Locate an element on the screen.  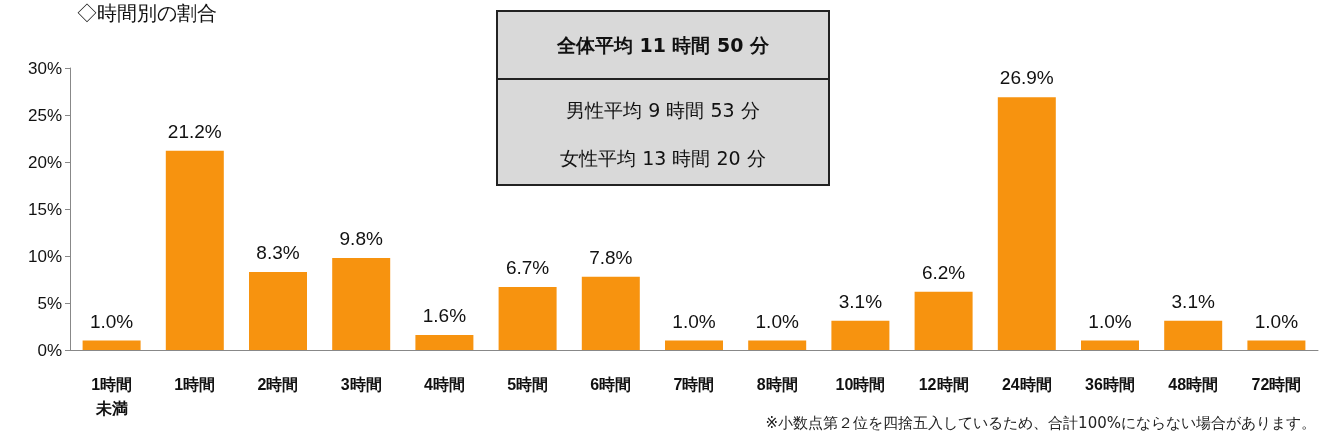
y-tick-label: 0% is located at coordinates (49, 350).